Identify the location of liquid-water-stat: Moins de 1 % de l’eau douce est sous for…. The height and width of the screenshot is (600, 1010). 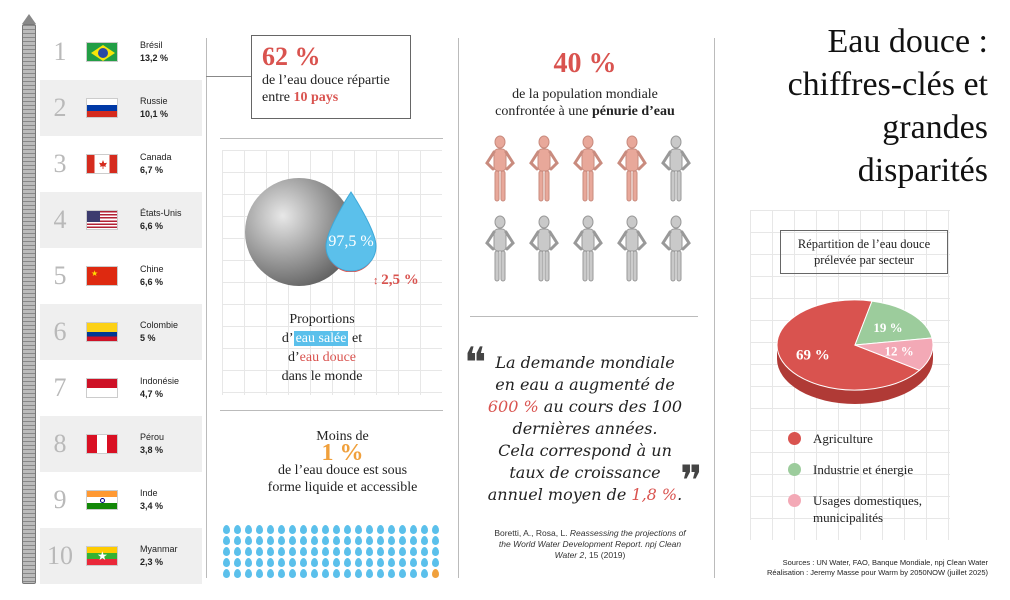
(342, 462).